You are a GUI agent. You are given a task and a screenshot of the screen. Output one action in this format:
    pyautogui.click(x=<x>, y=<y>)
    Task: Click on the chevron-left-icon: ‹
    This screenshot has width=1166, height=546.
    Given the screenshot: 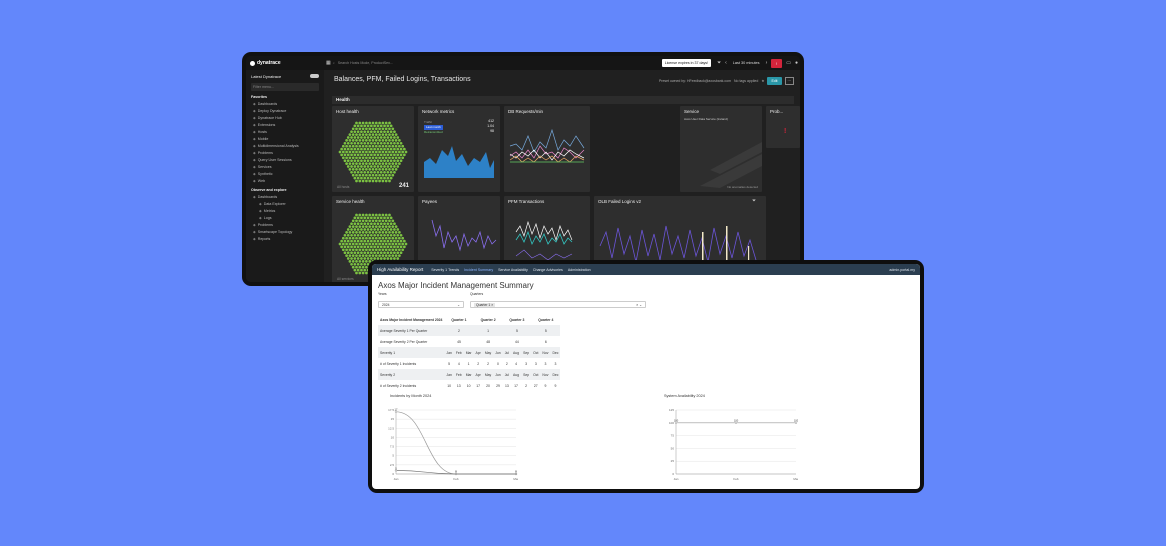 What is the action you would take?
    pyautogui.click(x=726, y=63)
    